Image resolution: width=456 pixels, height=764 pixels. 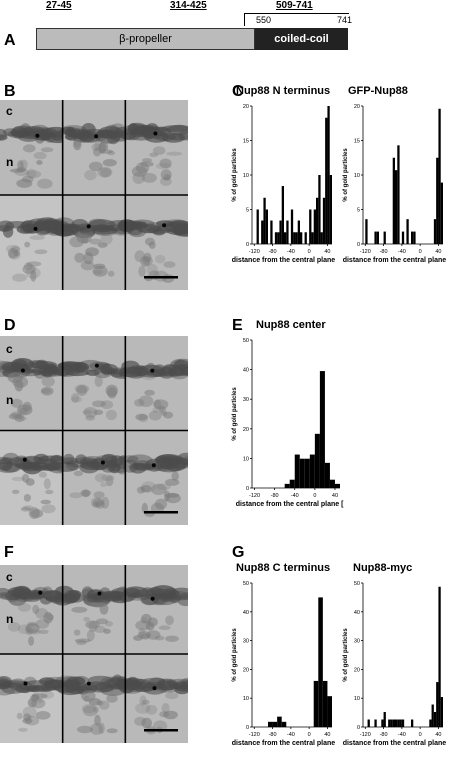 I want to click on domain-coiled-coil: coiled-coil, so click(x=301, y=39).